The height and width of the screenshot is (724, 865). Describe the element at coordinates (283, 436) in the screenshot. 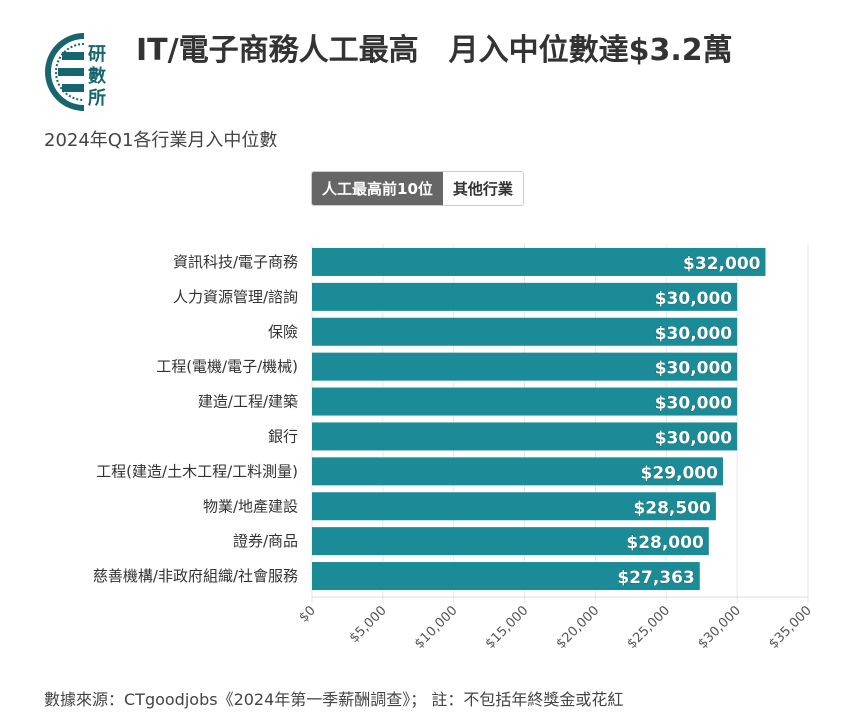

I see `category-label: 銀行` at that location.